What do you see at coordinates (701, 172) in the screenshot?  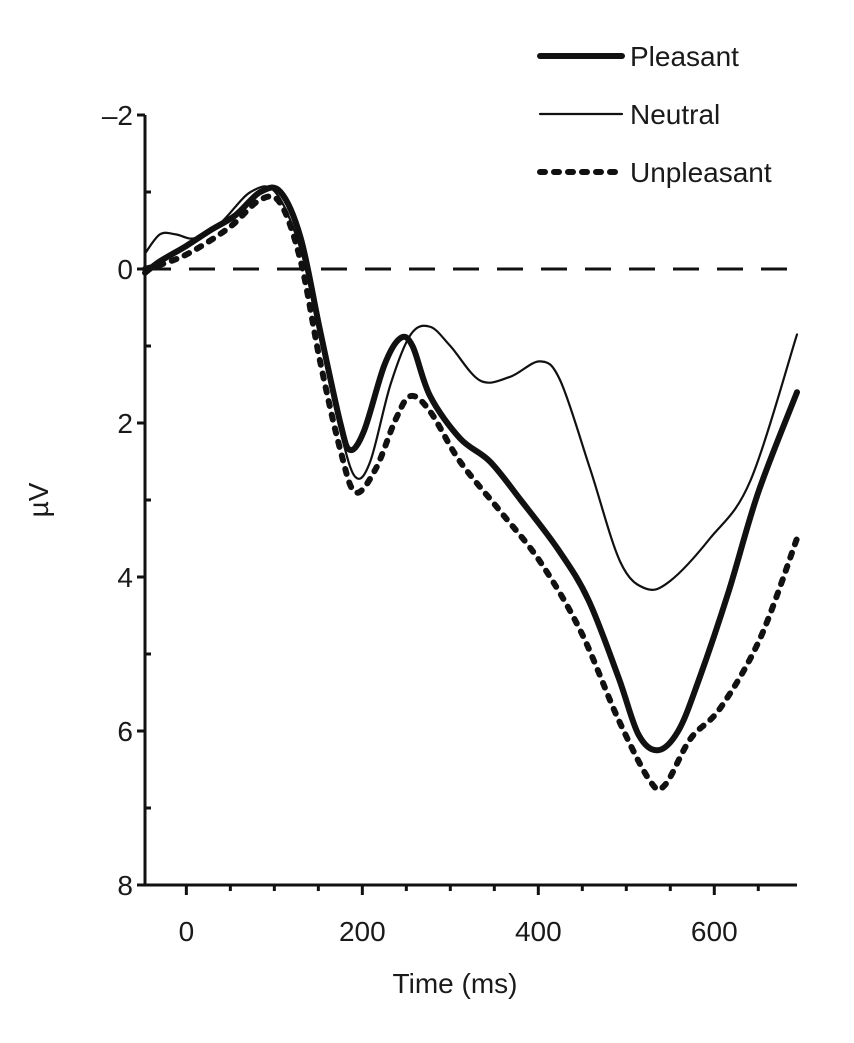 I see `legend-label-unpleasant: Unpleasant` at bounding box center [701, 172].